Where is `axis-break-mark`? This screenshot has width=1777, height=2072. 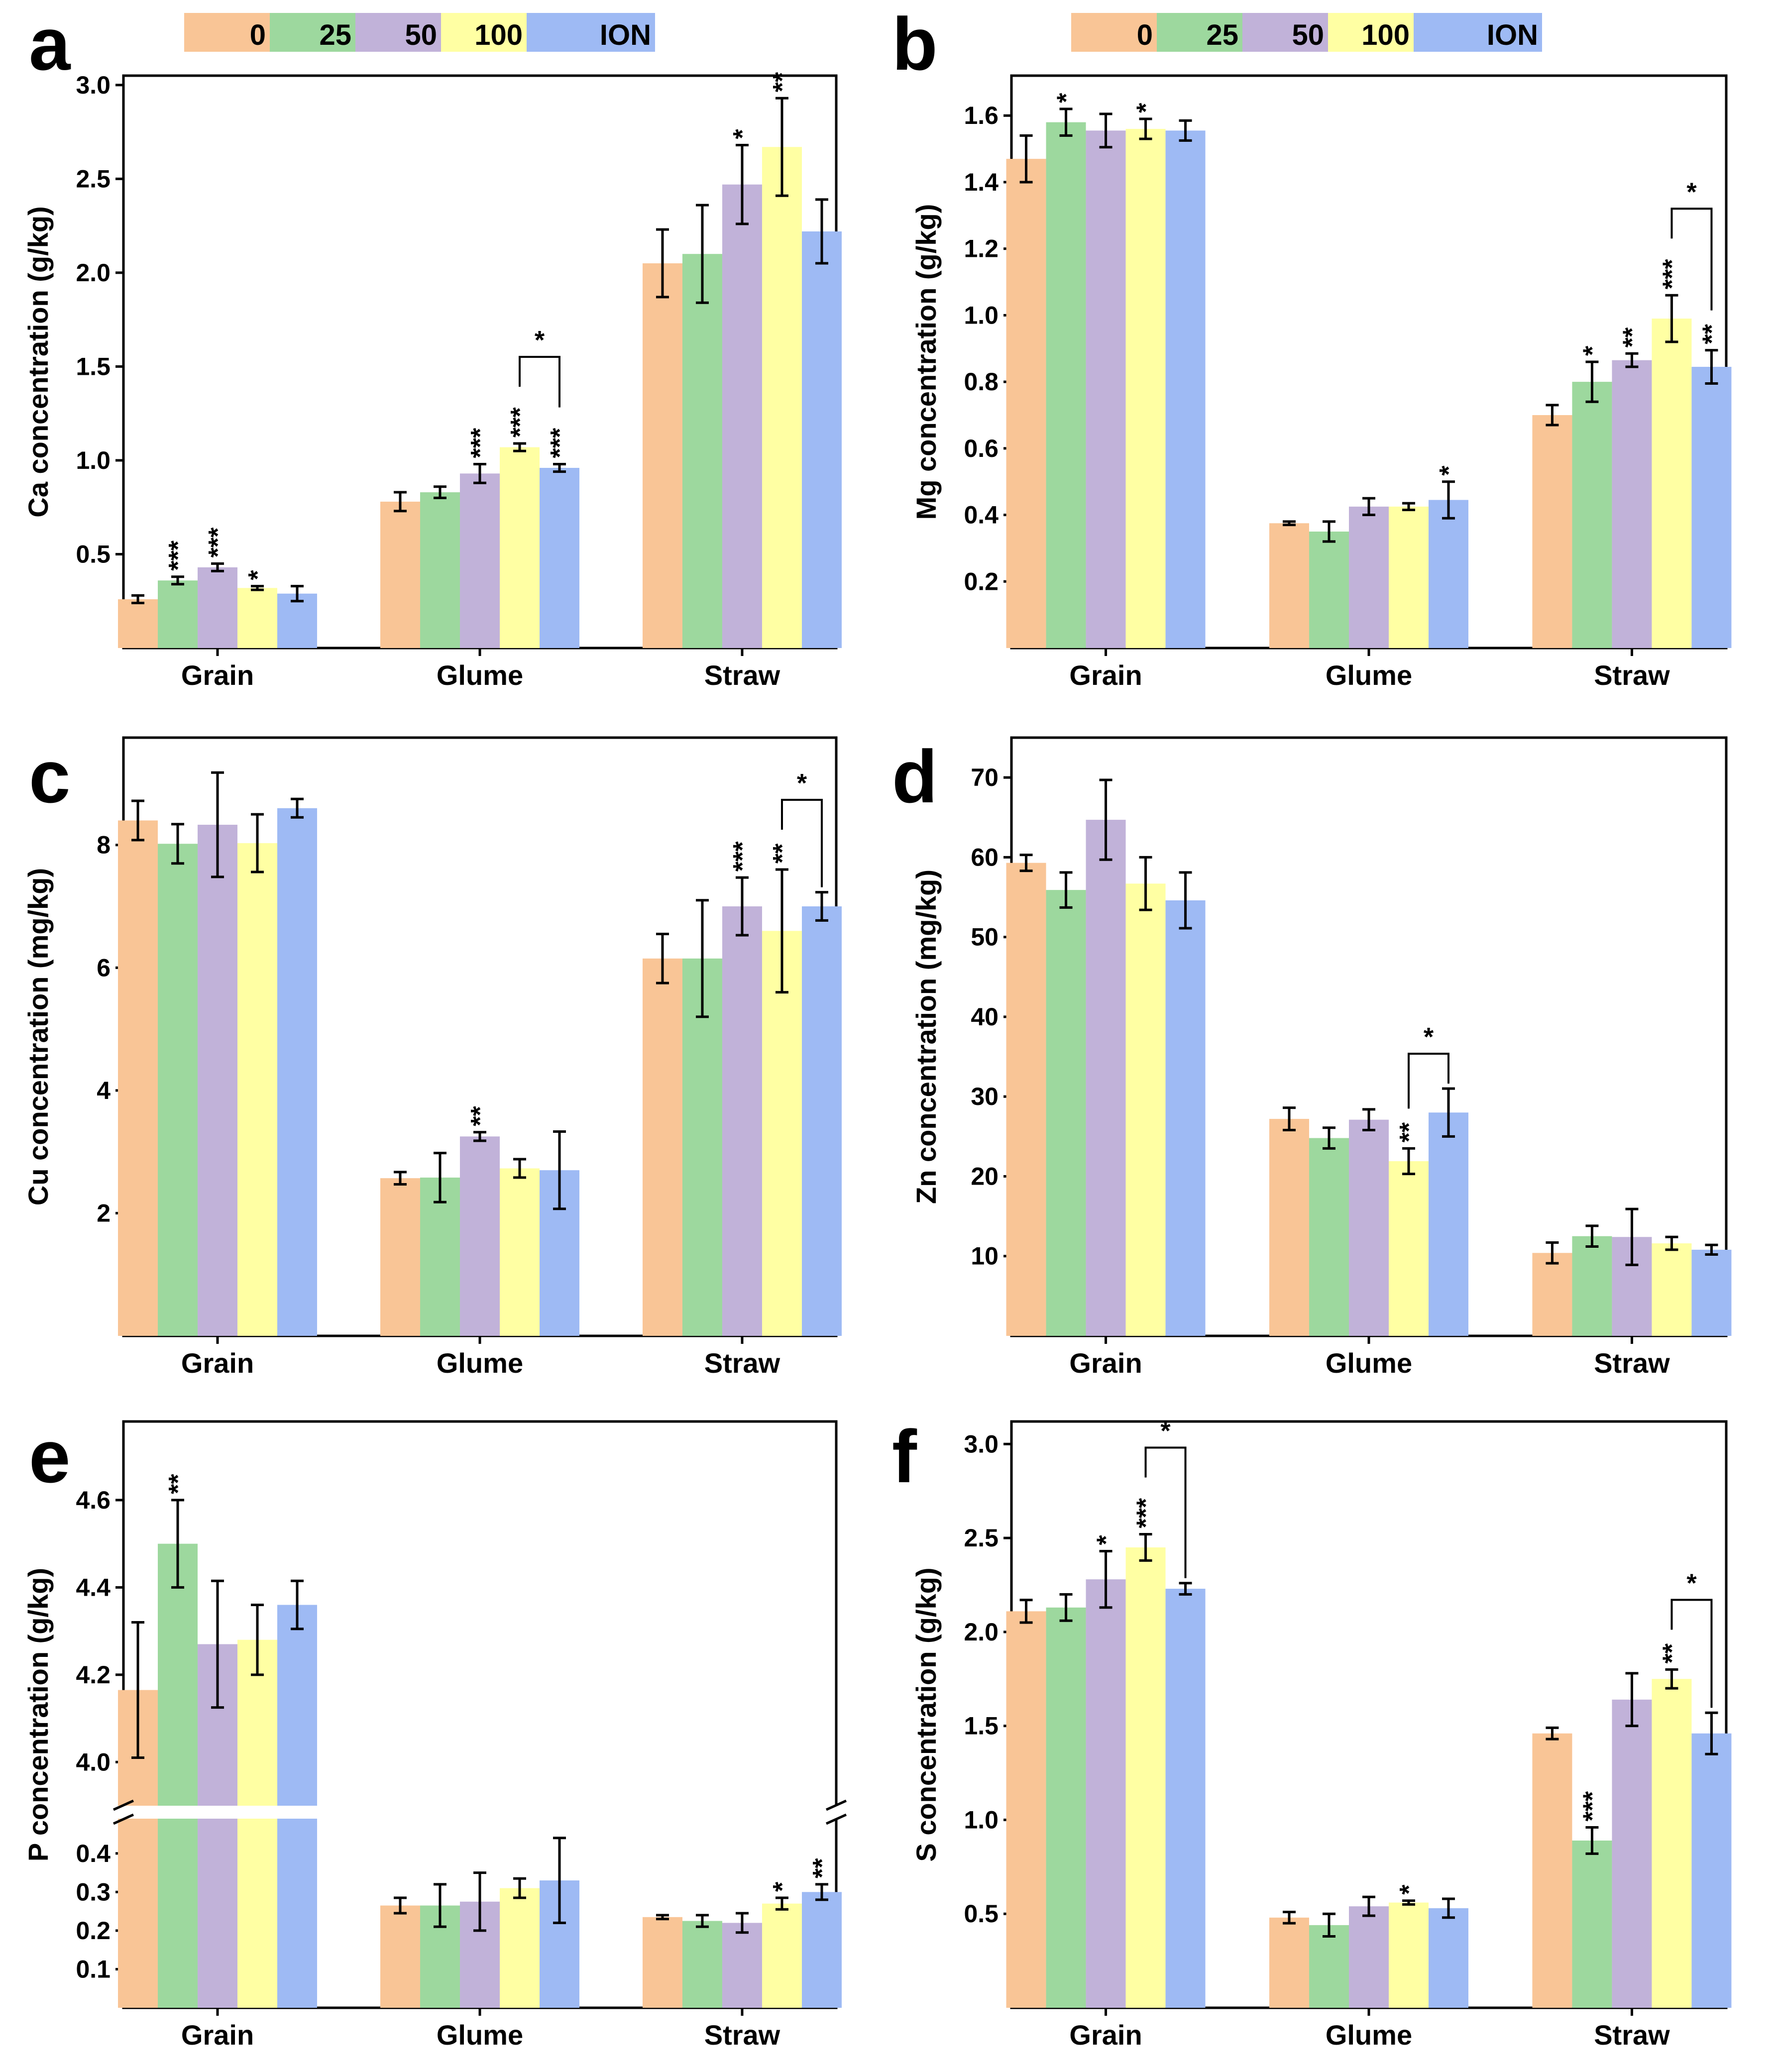
axis-break-mark is located at coordinates (123, 1819).